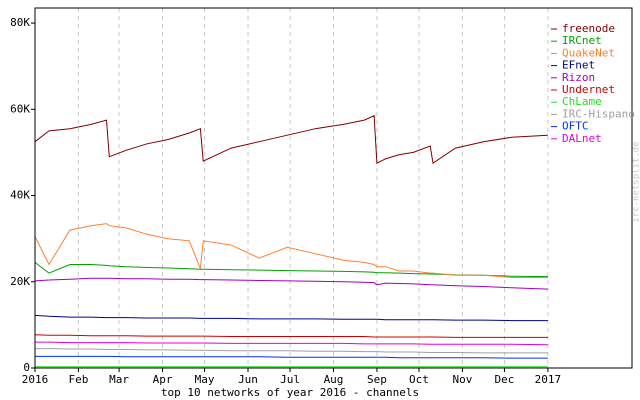 The width and height of the screenshot is (640, 400). What do you see at coordinates (248, 379) in the screenshot?
I see `x-tick-label: Jun` at bounding box center [248, 379].